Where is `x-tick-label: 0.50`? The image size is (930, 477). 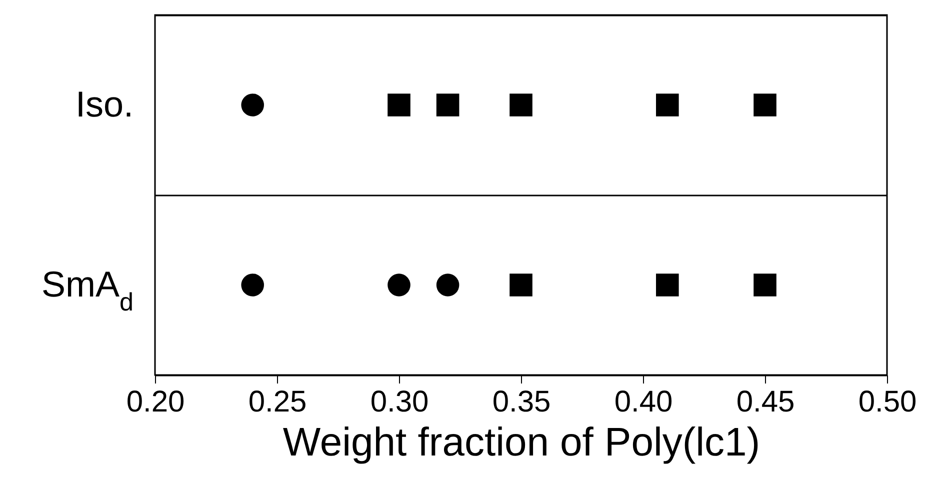 x-tick-label: 0.50 is located at coordinates (887, 402).